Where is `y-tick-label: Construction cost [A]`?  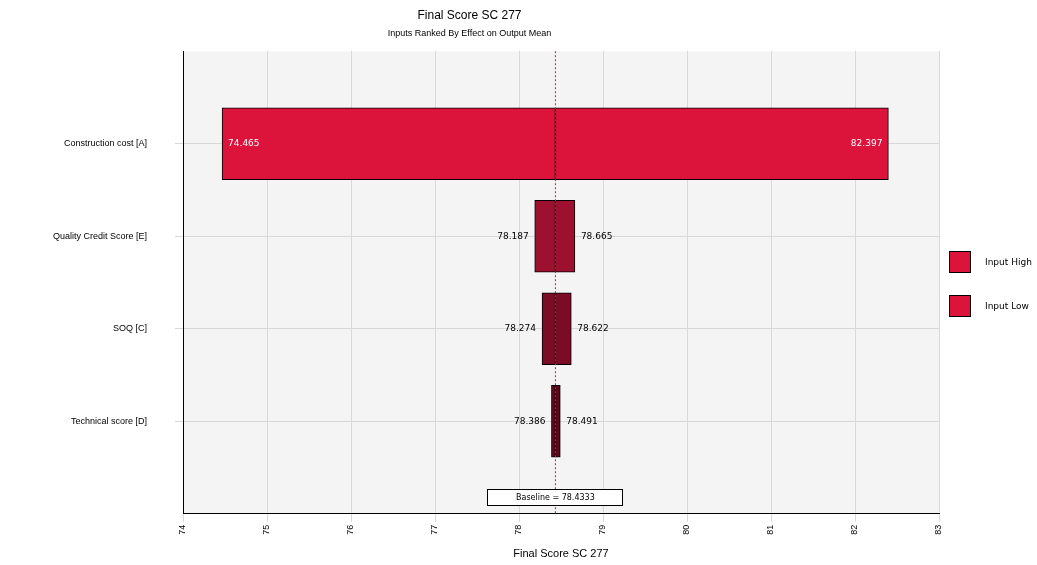 y-tick-label: Construction cost [A] is located at coordinates (105, 143).